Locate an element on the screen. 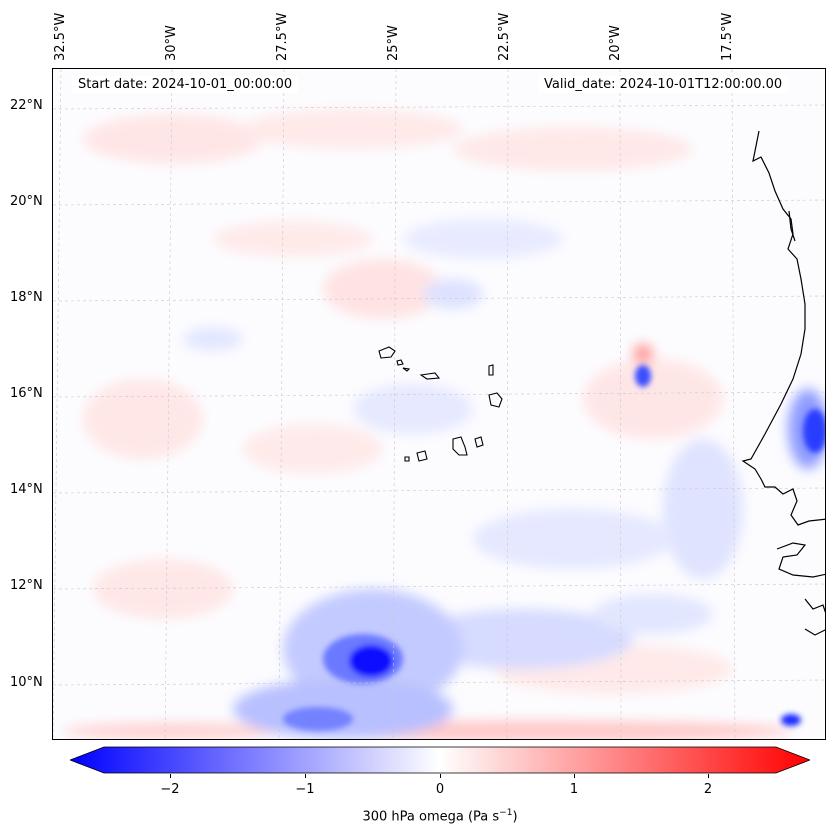 The height and width of the screenshot is (839, 837). coastline is located at coordinates (783, 383).